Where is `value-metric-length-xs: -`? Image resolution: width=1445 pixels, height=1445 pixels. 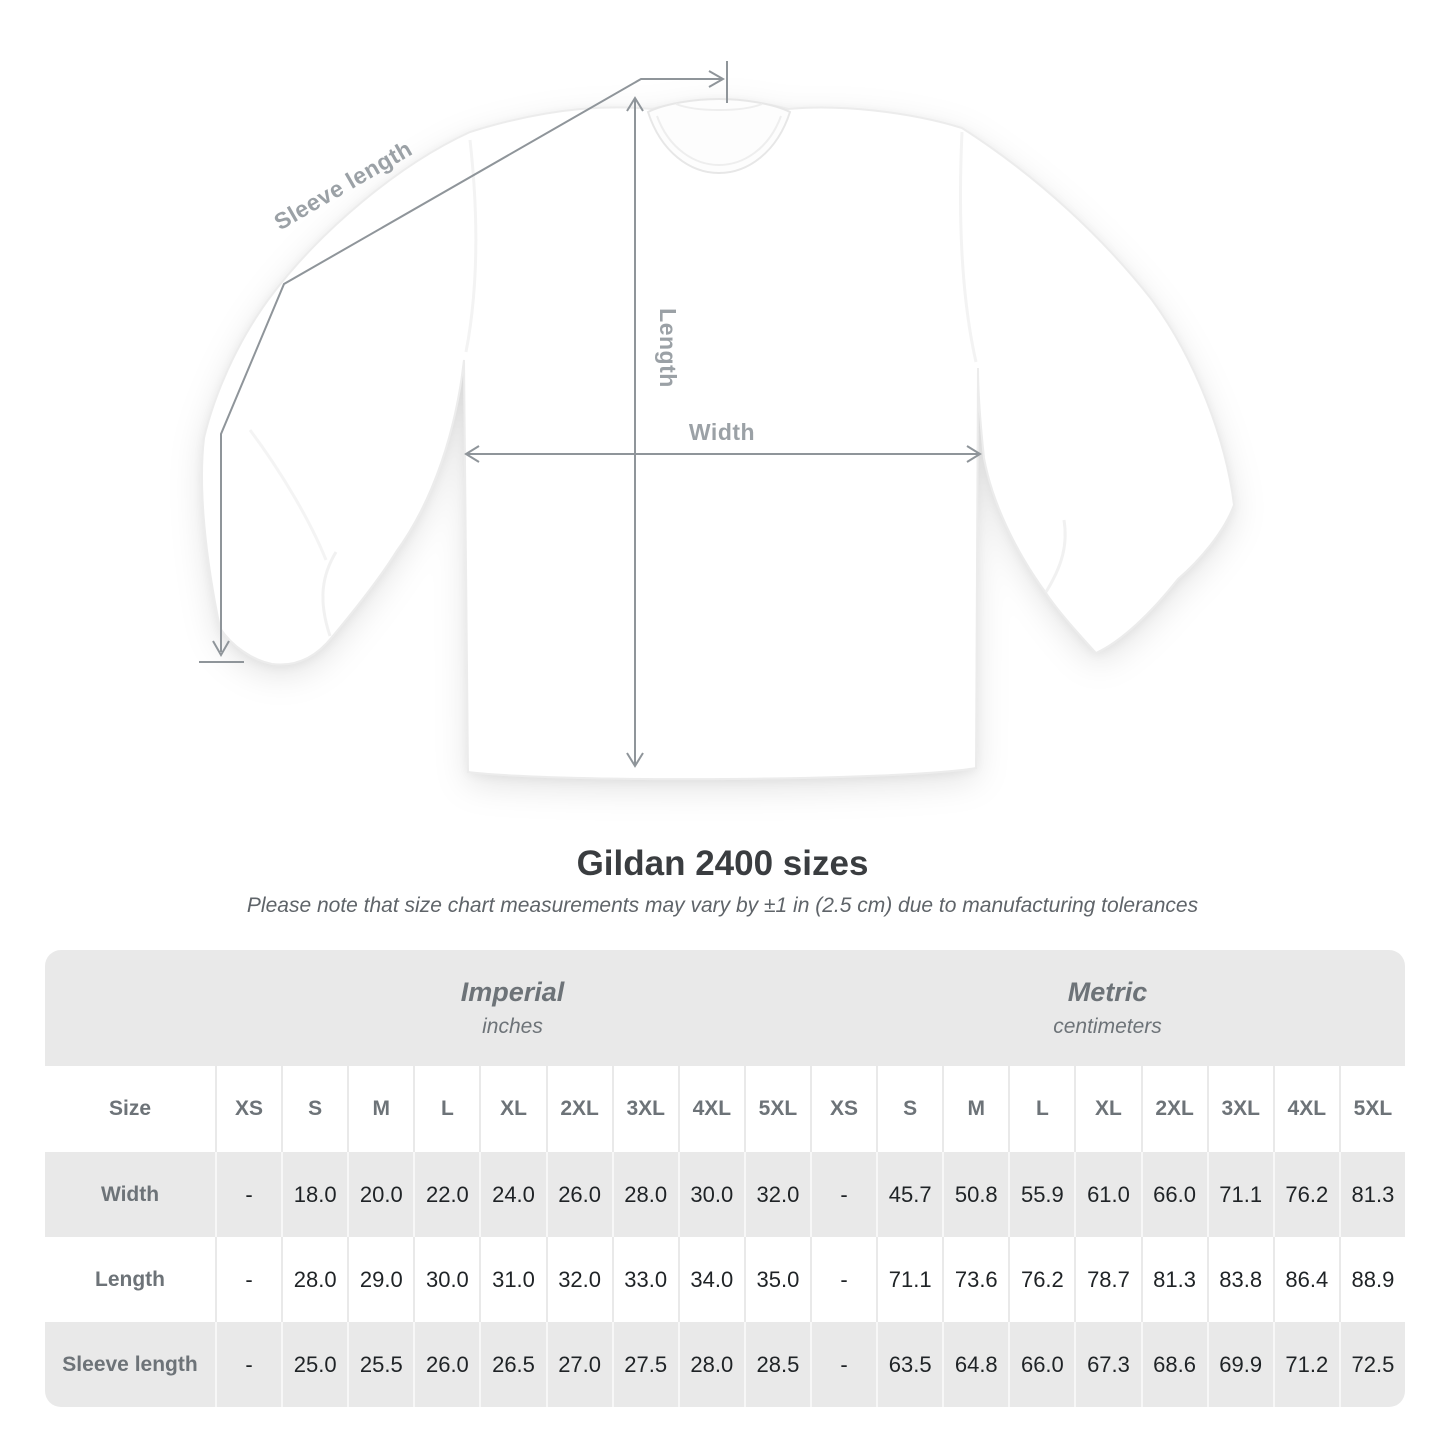
value-metric-length-xs: - is located at coordinates (843, 1279).